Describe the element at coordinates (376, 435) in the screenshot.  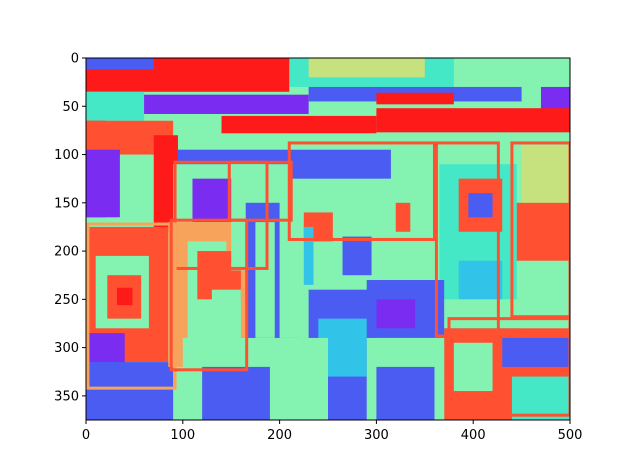
I see `x-tick-label: 300` at that location.